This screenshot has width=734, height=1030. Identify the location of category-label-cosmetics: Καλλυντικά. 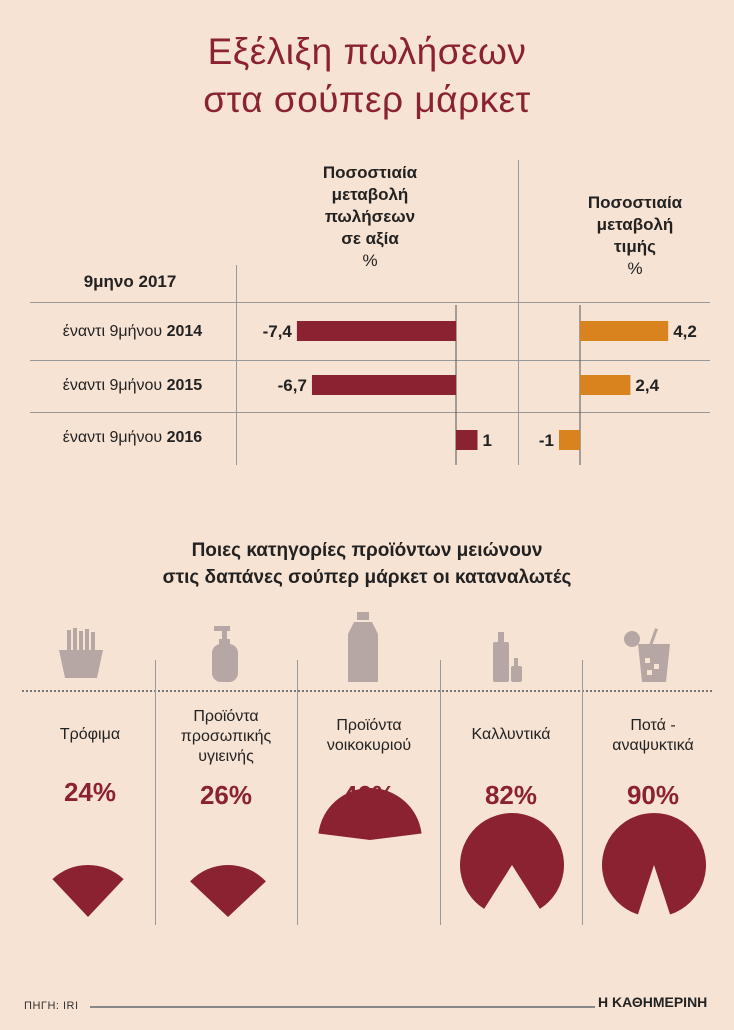
(511, 735).